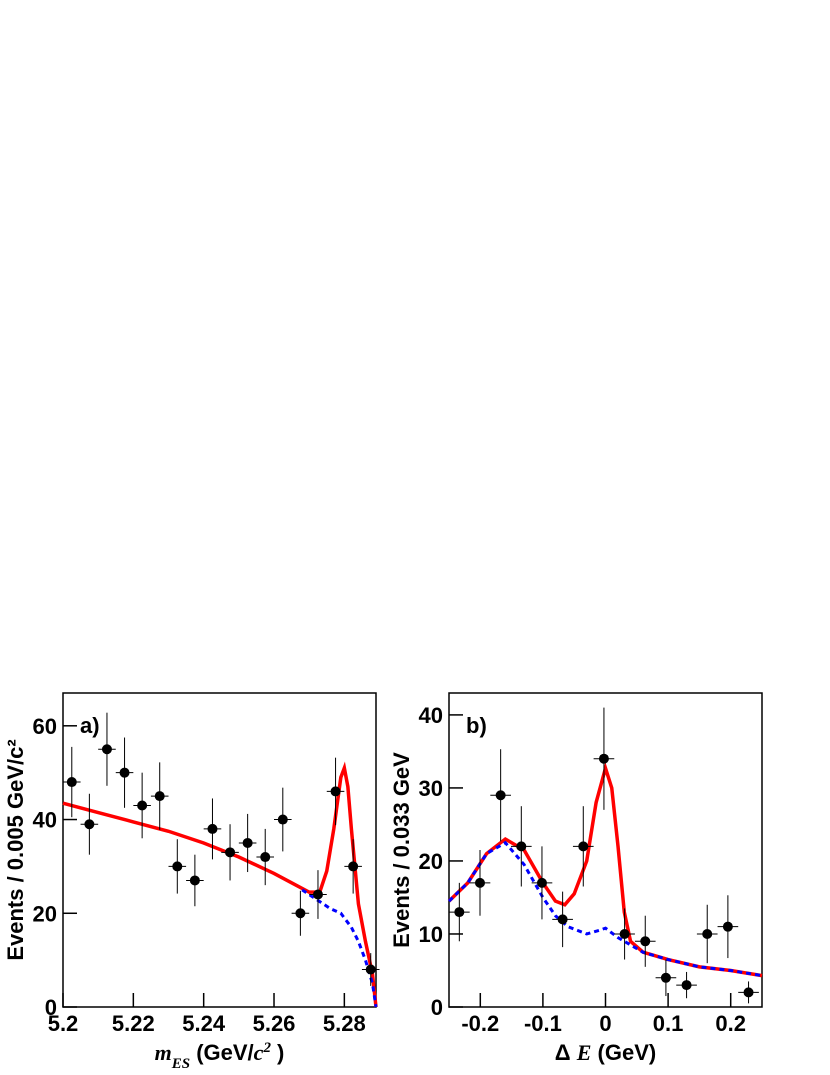 Image resolution: width=830 pixels, height=1075 pixels. Describe the element at coordinates (15, 849) in the screenshot. I see `y-axis-title: Events / 0.005 GeV/c²` at that location.